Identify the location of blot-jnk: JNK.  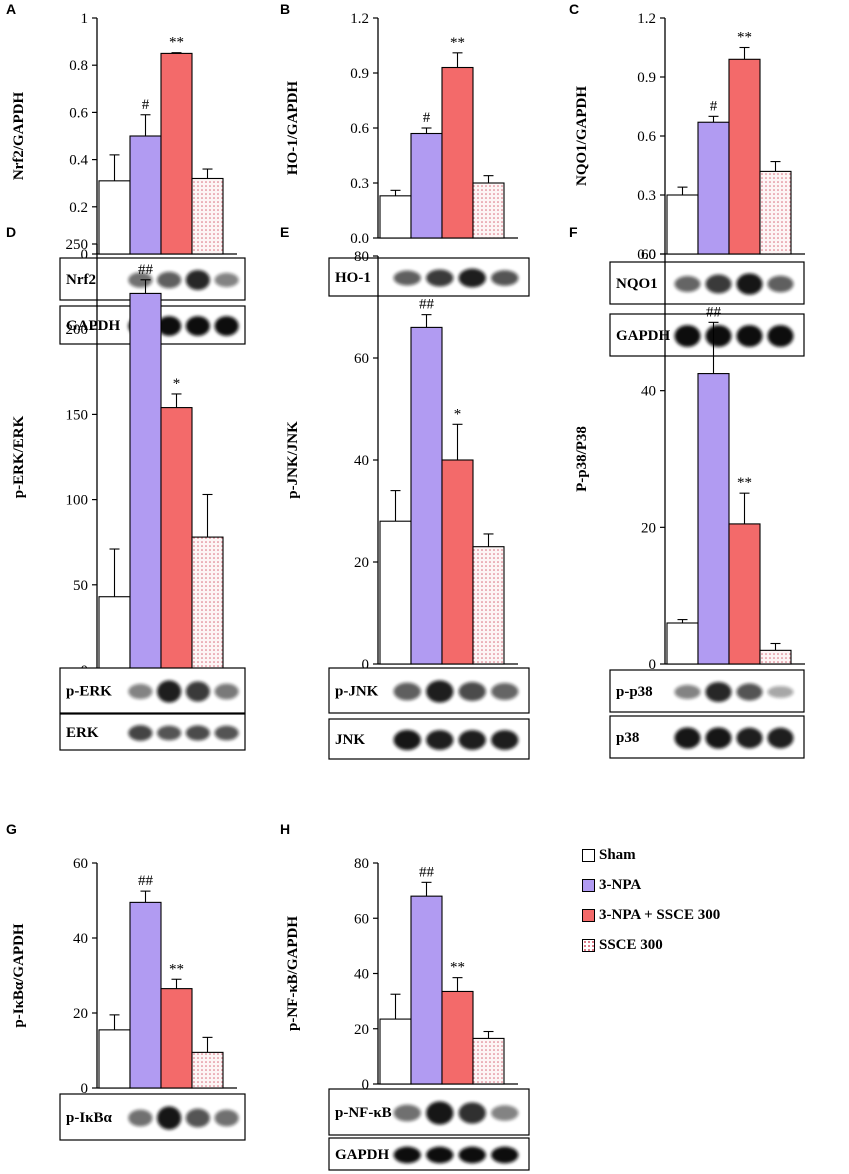
(429, 739).